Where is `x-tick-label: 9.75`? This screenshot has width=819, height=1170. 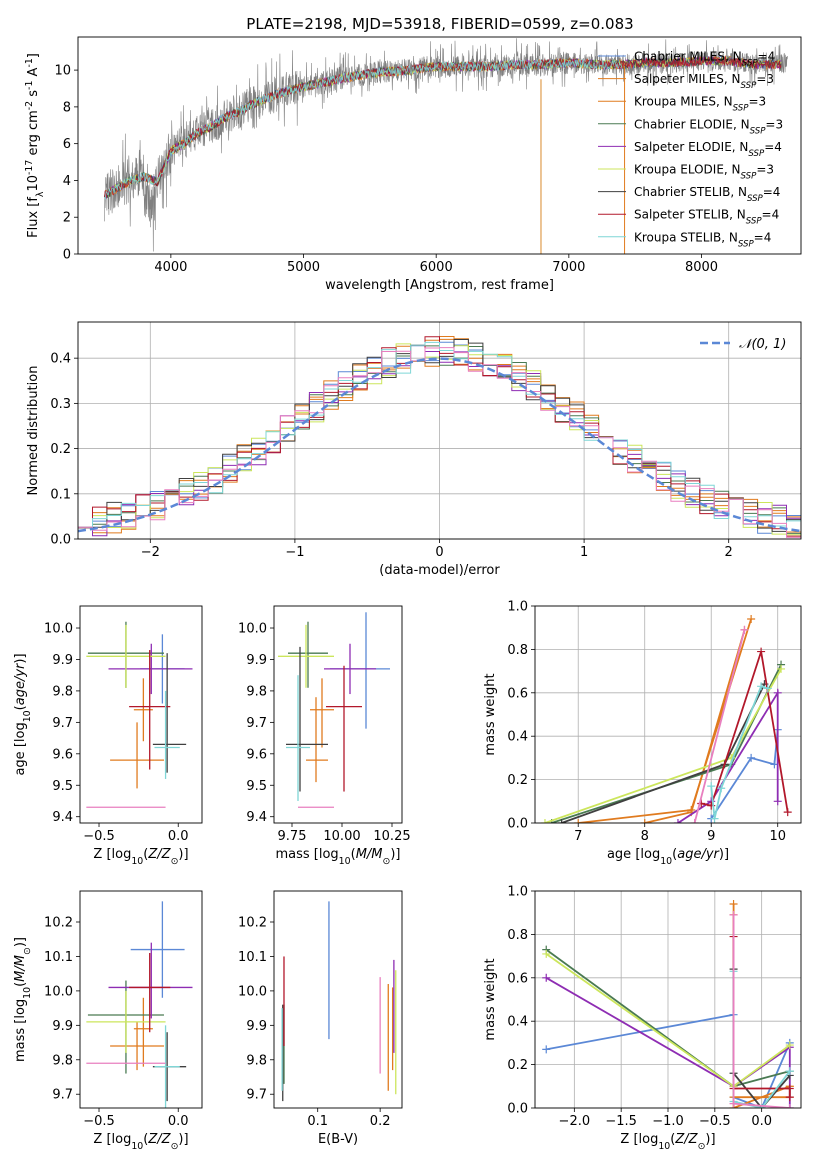
x-tick-label: 9.75 is located at coordinates (292, 836).